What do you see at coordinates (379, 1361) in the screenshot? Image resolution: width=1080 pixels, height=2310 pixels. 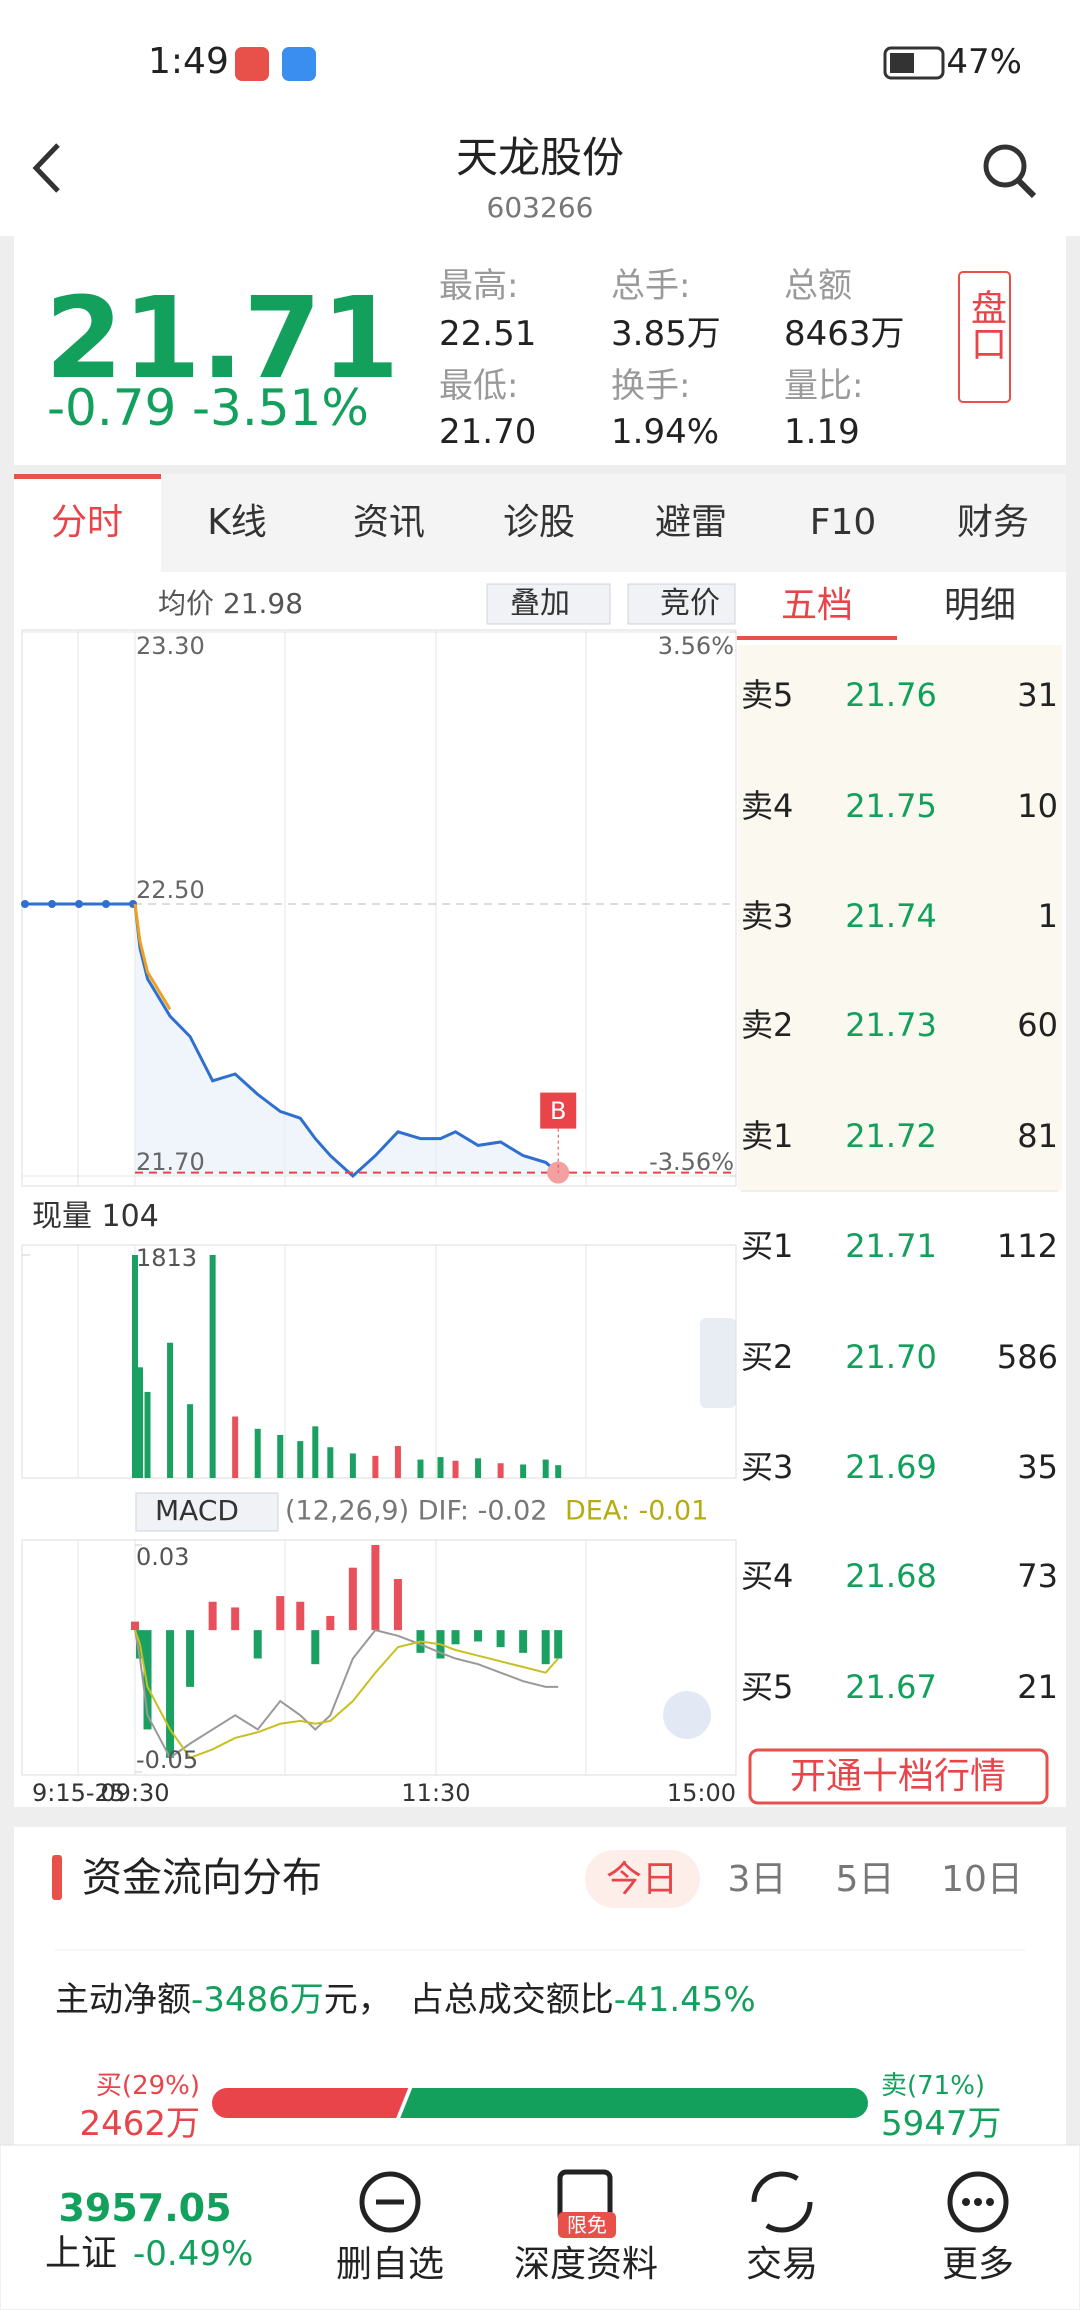 I see `volume-frame` at bounding box center [379, 1361].